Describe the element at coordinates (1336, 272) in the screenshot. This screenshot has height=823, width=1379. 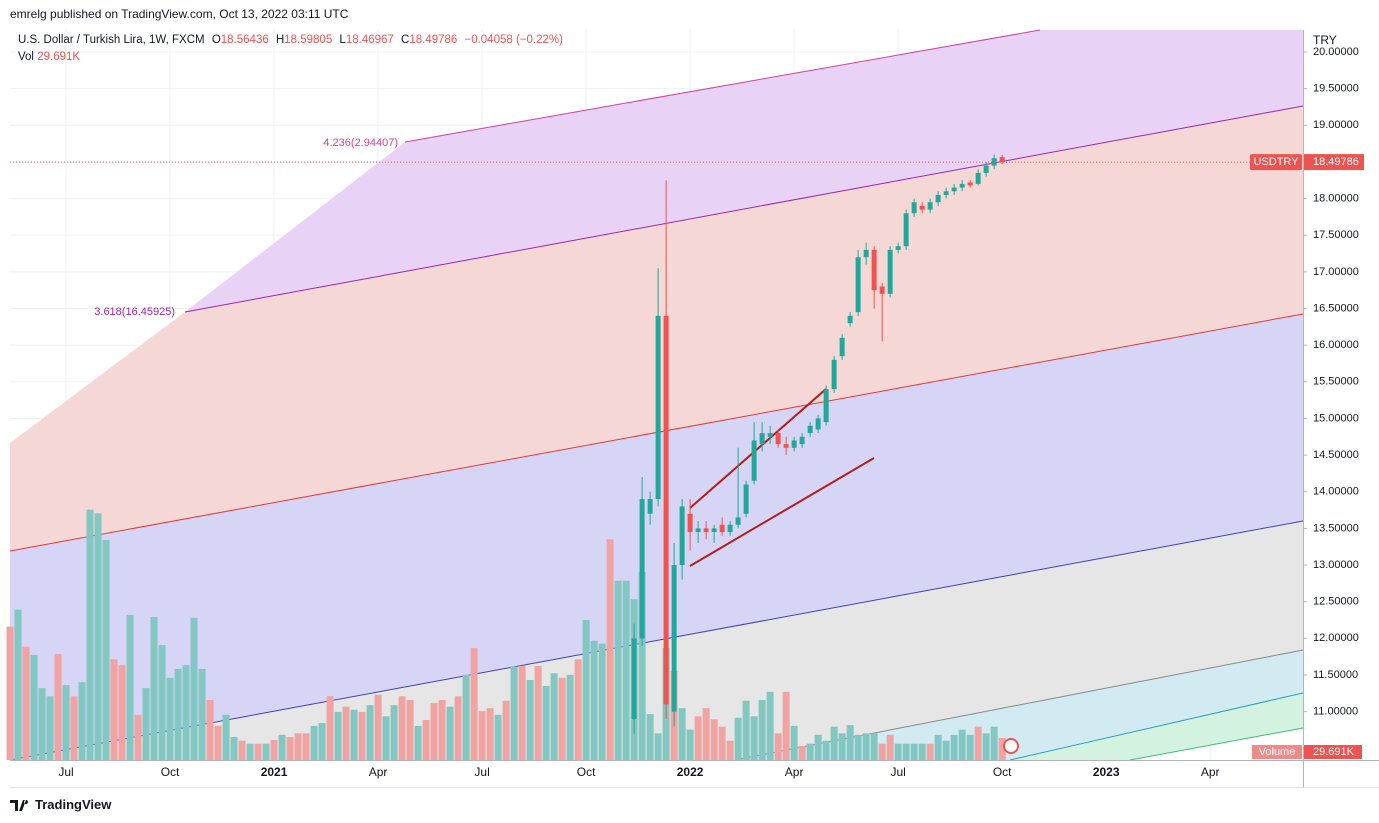
I see `y-tick-label: 17.00000` at that location.